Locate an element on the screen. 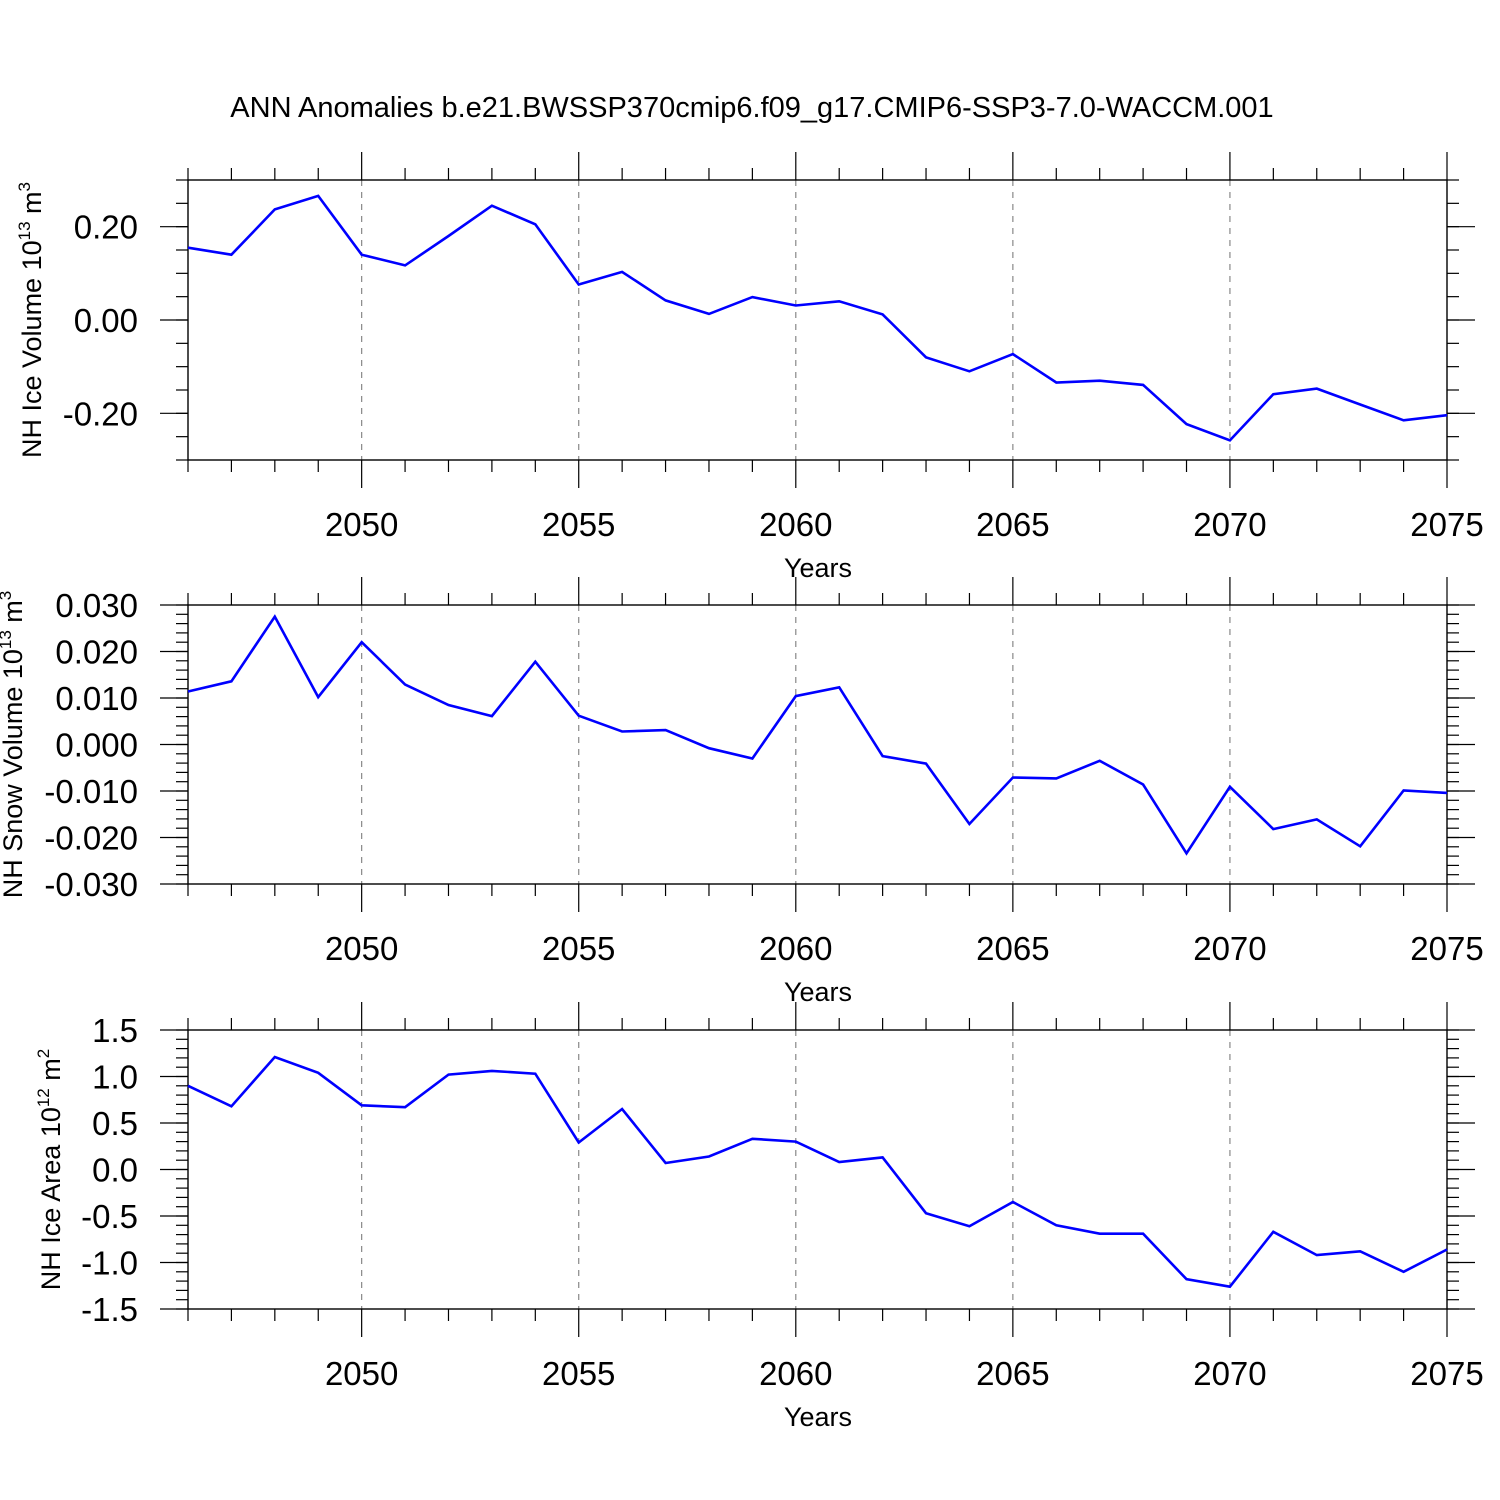  y-tick-label: -1.5 is located at coordinates (109, 1309).